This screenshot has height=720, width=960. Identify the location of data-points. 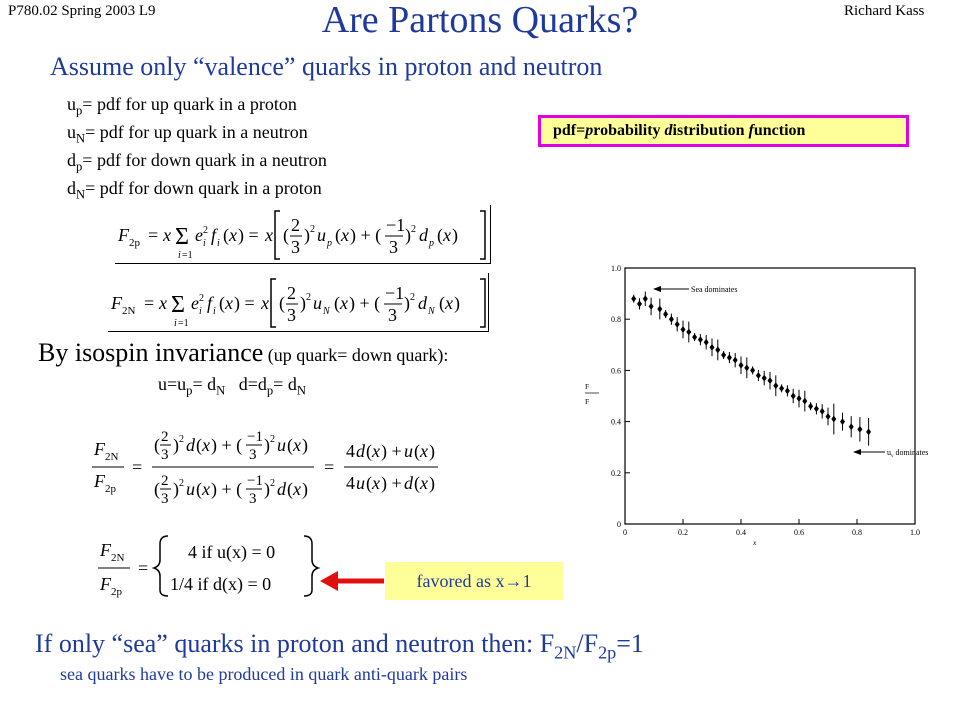
(751, 368).